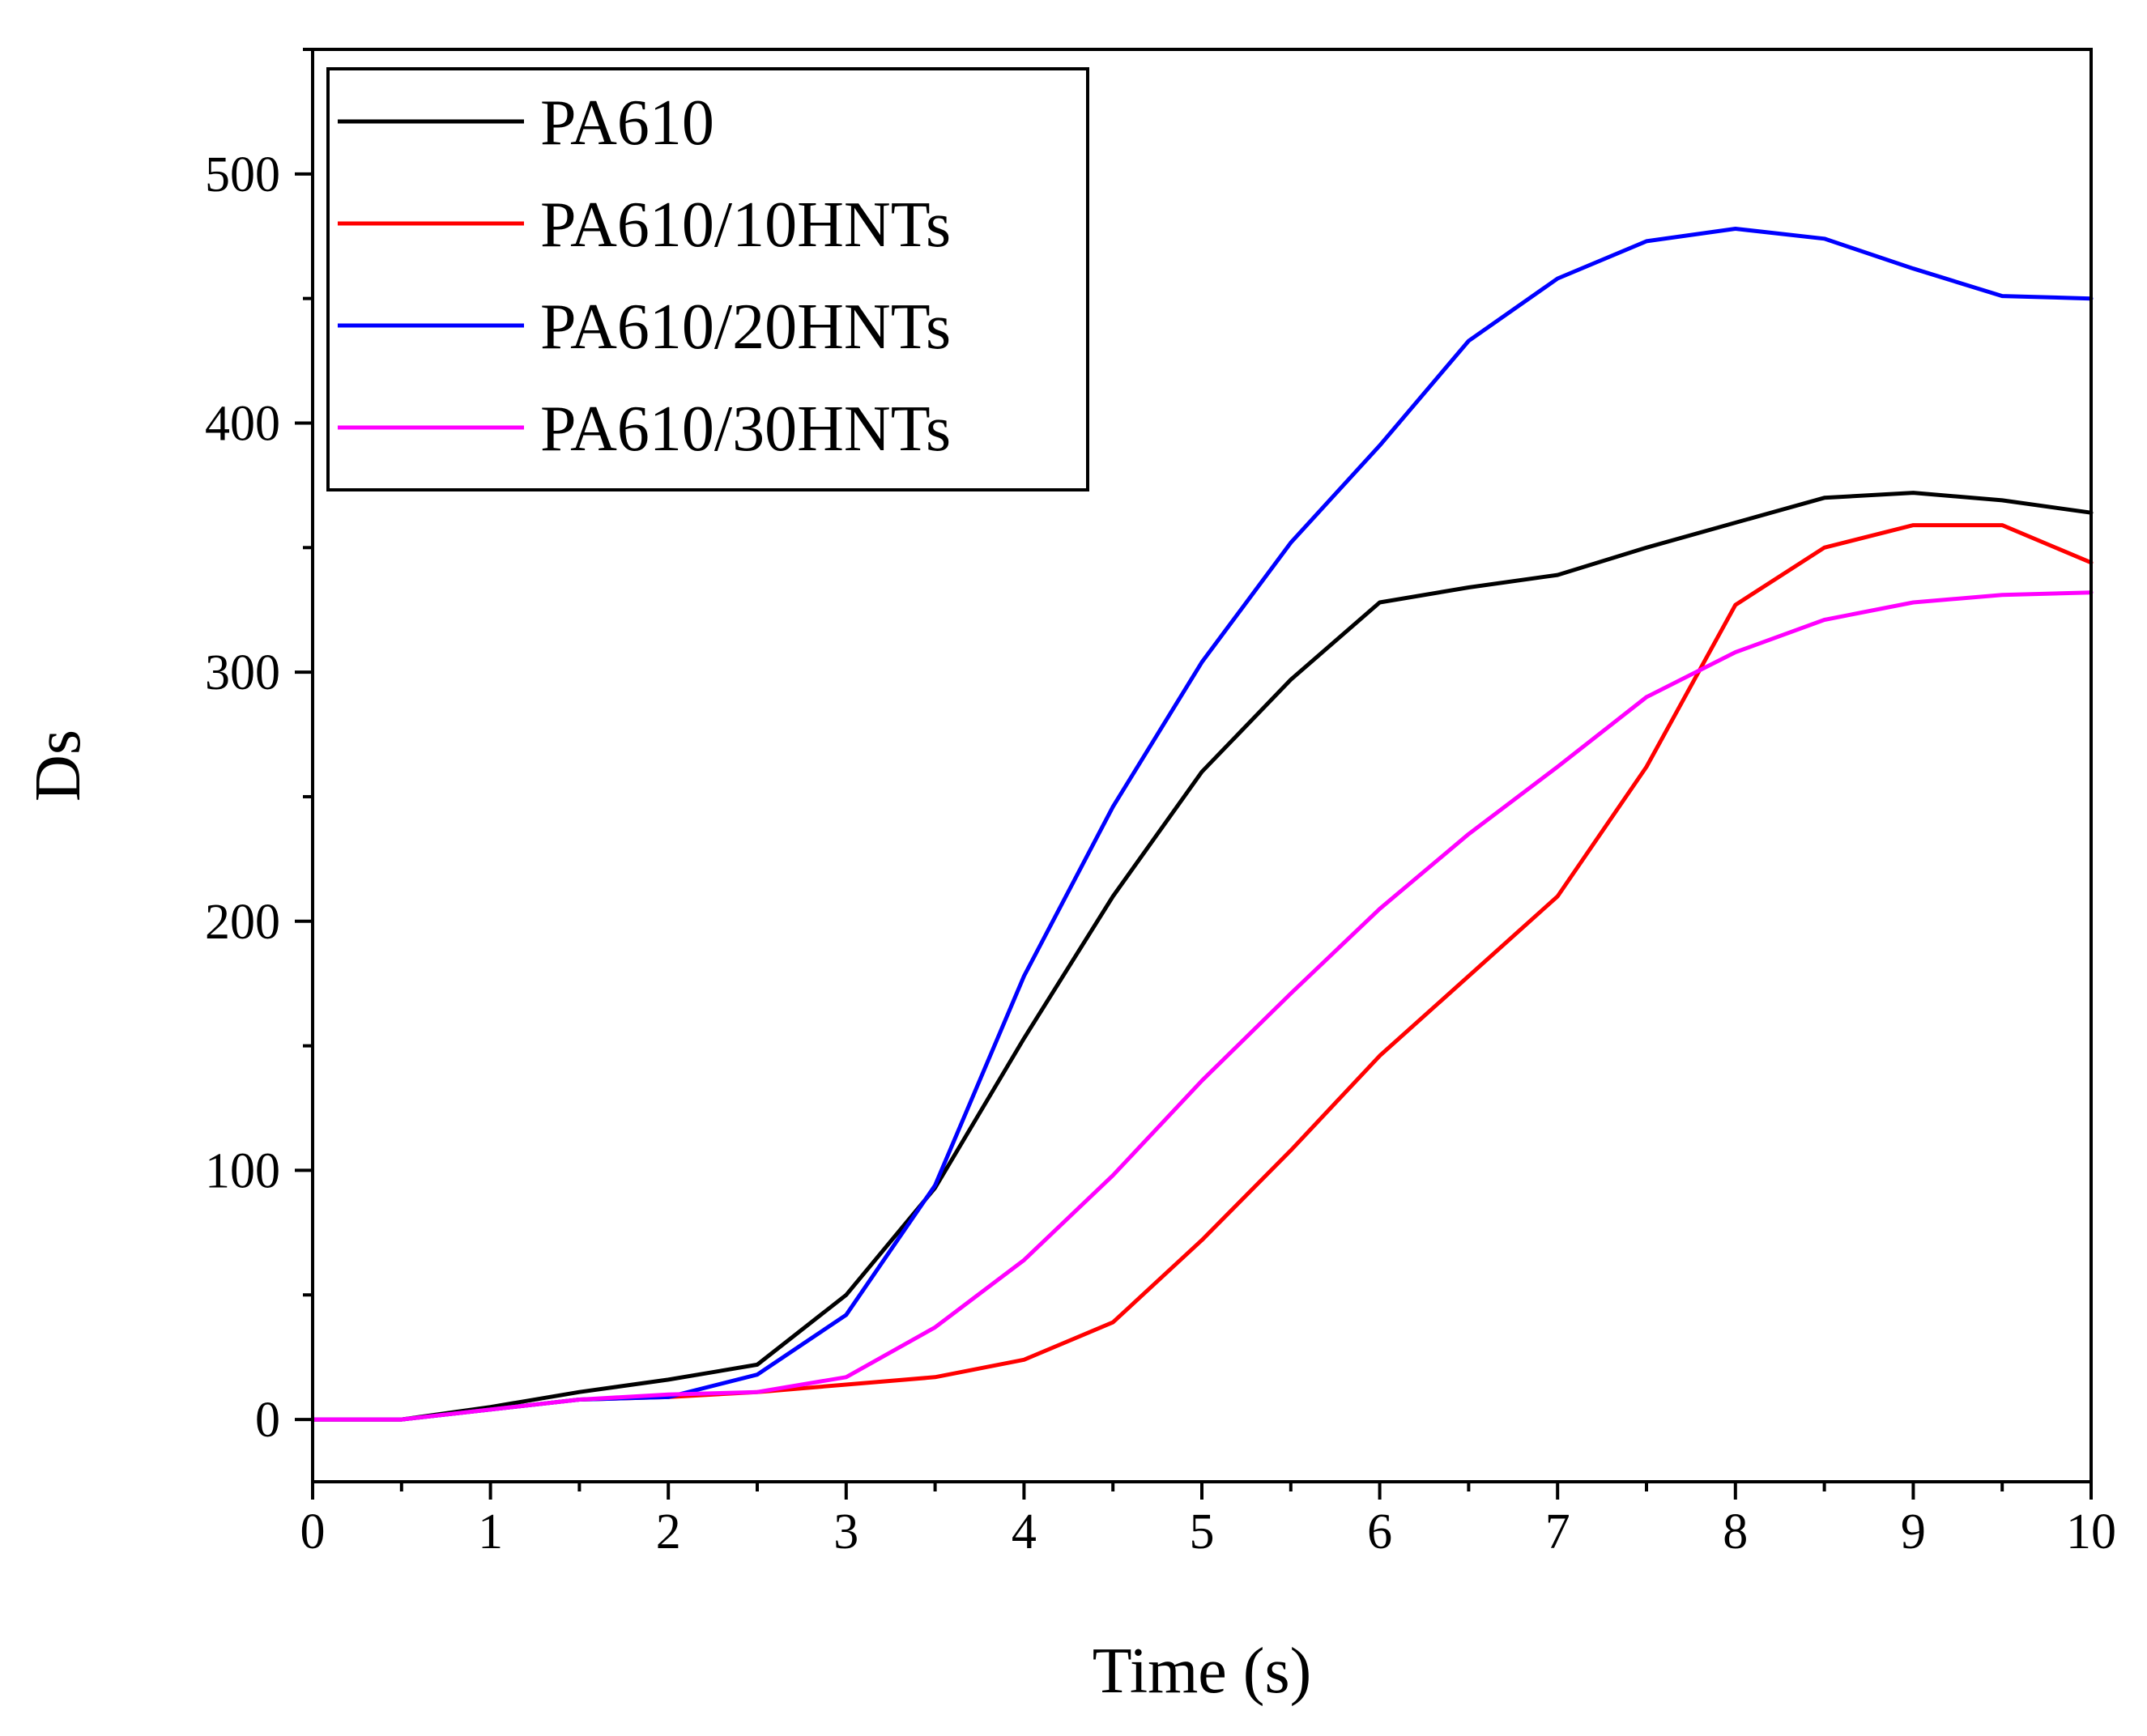 The width and height of the screenshot is (2147, 1736). Describe the element at coordinates (267, 1420) in the screenshot. I see `y-tick-label: 0` at that location.